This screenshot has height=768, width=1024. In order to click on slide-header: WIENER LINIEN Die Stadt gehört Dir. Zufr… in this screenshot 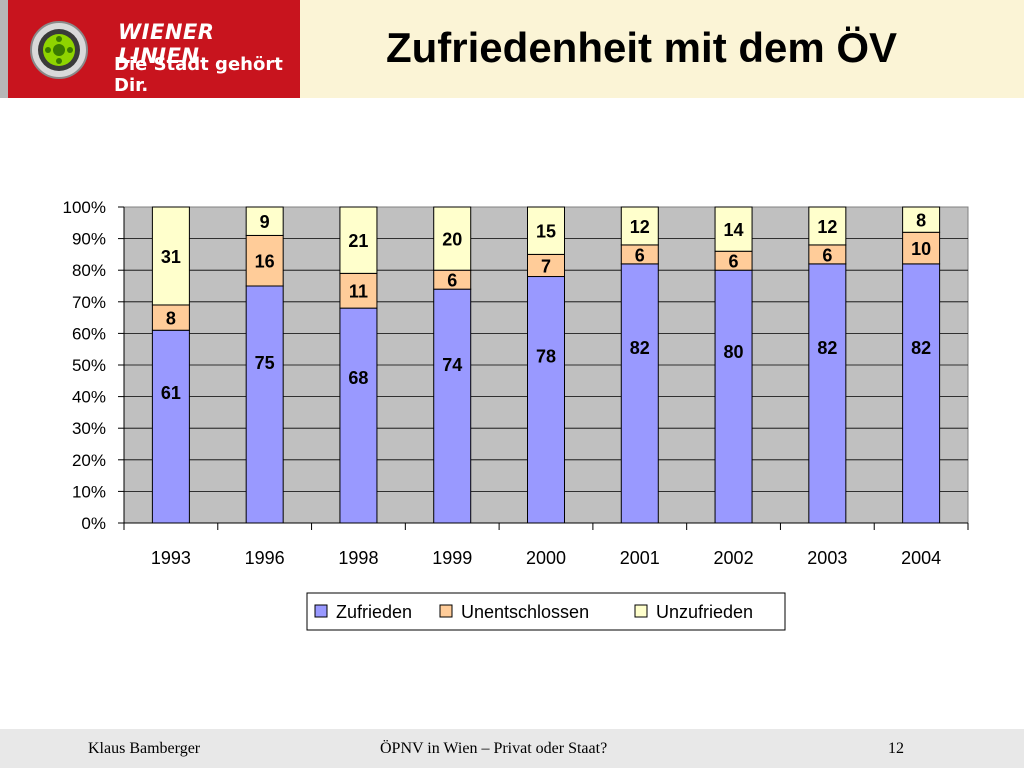, I will do `click(512, 49)`.